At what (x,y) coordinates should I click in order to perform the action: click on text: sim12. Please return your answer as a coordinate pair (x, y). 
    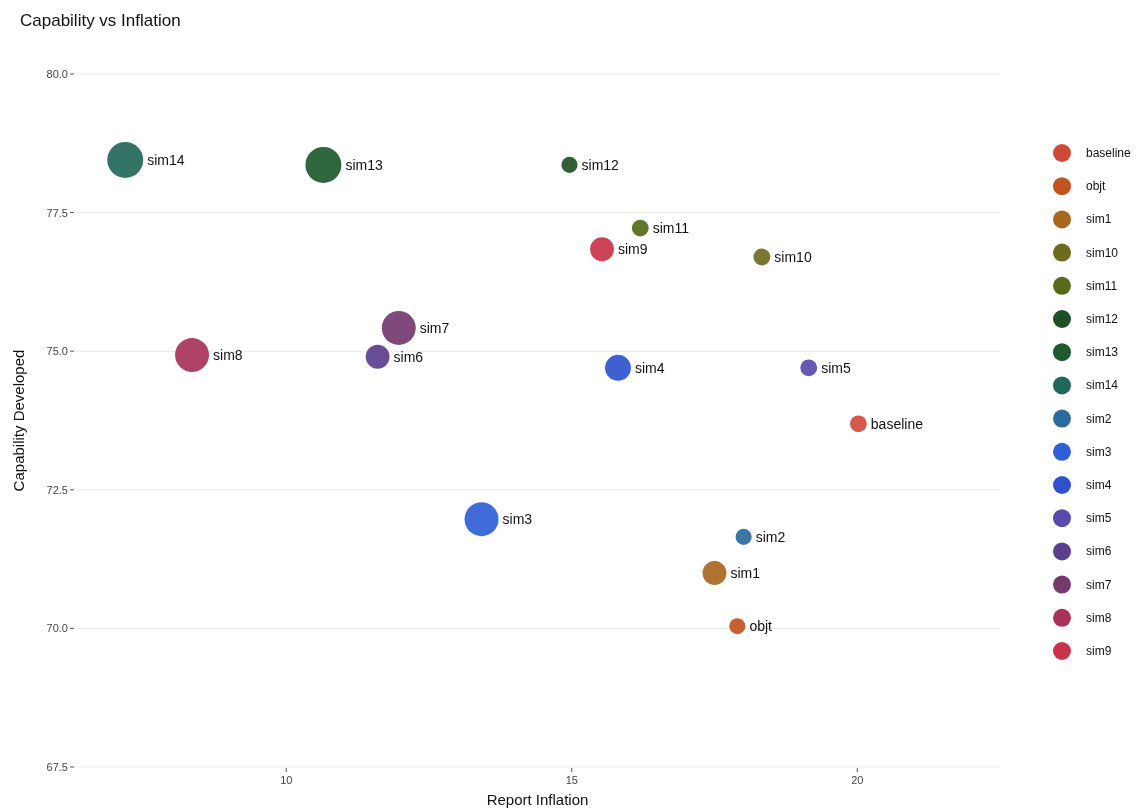
    Looking at the image, I should click on (600, 164).